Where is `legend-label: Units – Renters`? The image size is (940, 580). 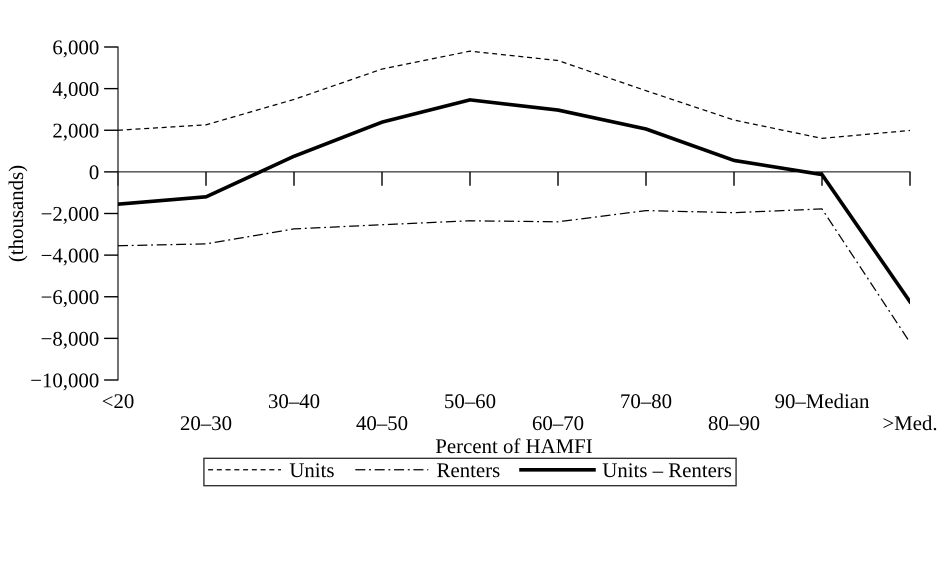
legend-label: Units – Renters is located at coordinates (667, 470).